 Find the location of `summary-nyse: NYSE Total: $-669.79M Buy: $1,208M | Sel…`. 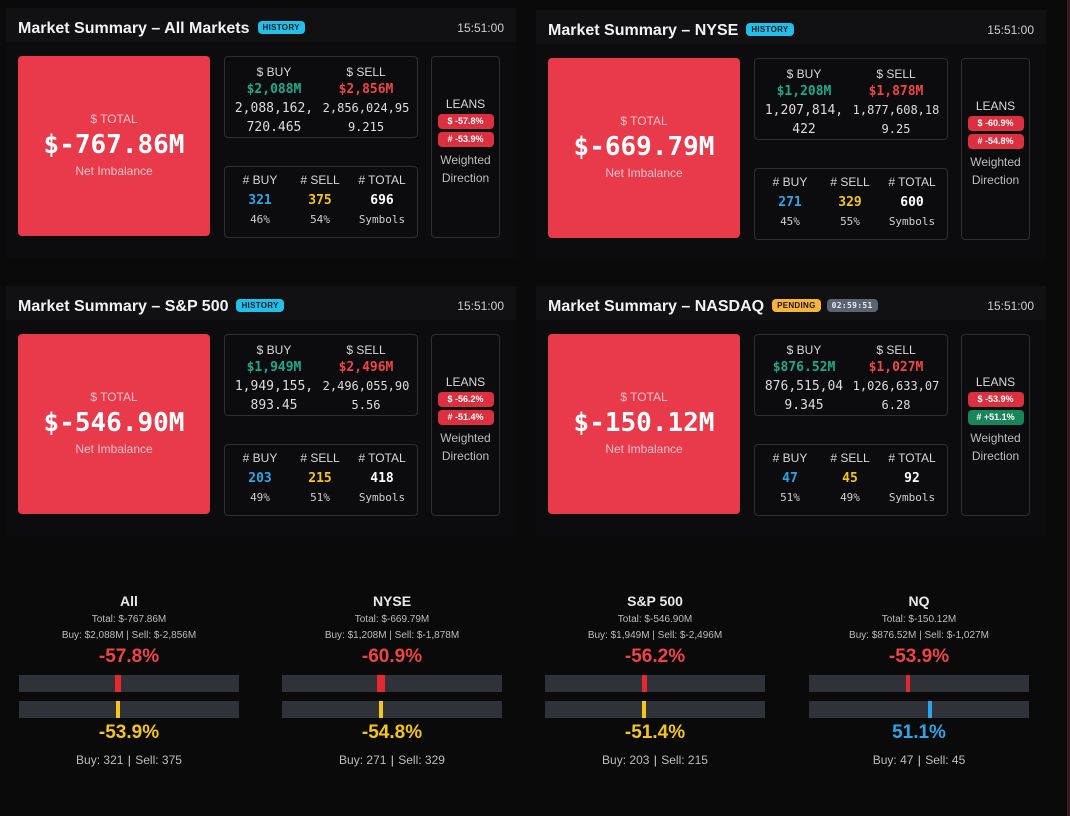

summary-nyse: NYSE Total: $-669.79M Buy: $1,208M | Sel… is located at coordinates (392, 678).